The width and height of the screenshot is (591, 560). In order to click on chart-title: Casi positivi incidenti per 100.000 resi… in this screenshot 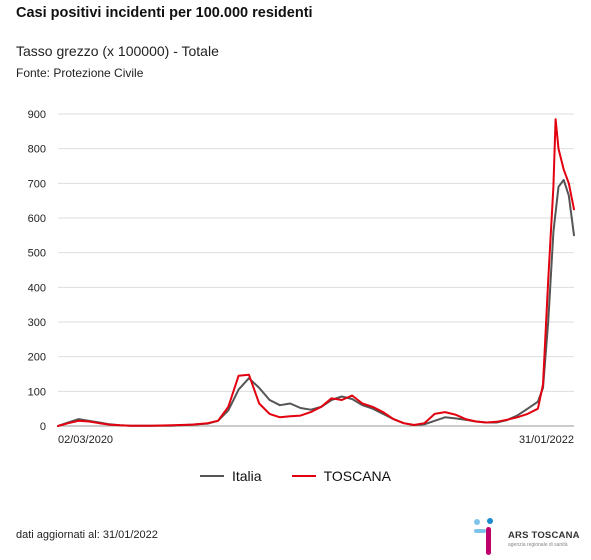, I will do `click(164, 13)`.